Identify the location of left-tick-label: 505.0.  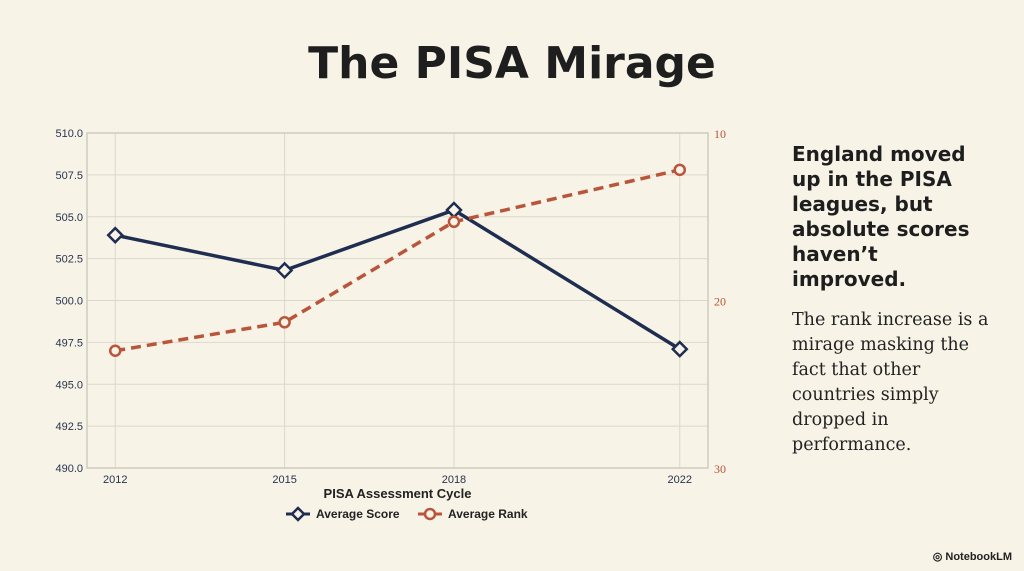
(69, 218).